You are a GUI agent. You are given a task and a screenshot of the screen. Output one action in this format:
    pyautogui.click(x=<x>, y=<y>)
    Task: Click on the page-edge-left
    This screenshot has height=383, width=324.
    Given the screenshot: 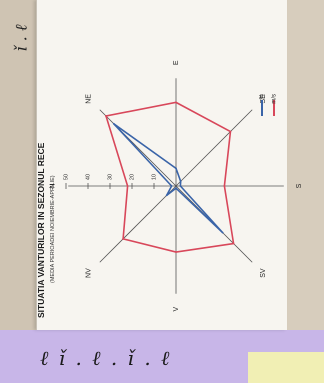 What is the action you would take?
    pyautogui.click(x=18, y=191)
    